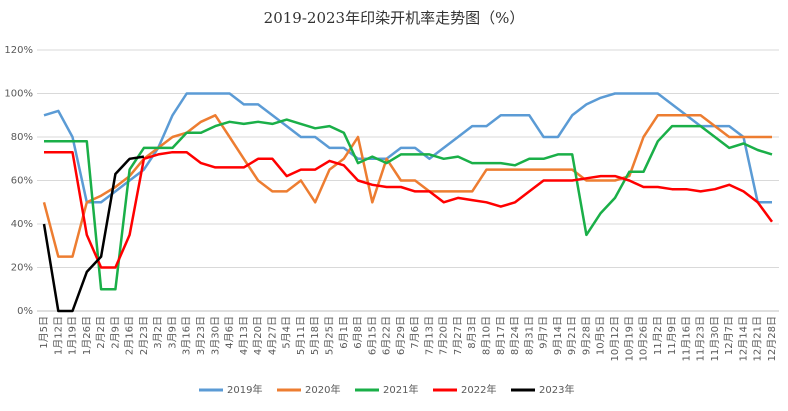 The height and width of the screenshot is (411, 788). I want to click on y-tick-label: 40%, so click(22, 224).